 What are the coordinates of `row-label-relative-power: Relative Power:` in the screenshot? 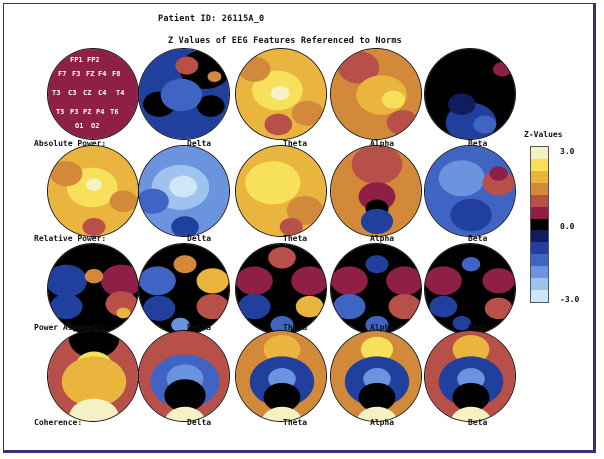 It's located at (70, 238).